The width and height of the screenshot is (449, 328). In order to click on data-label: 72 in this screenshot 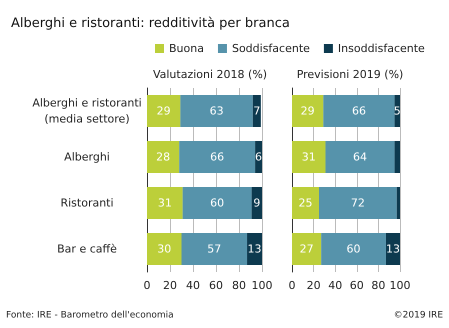, I will do `click(357, 203)`.